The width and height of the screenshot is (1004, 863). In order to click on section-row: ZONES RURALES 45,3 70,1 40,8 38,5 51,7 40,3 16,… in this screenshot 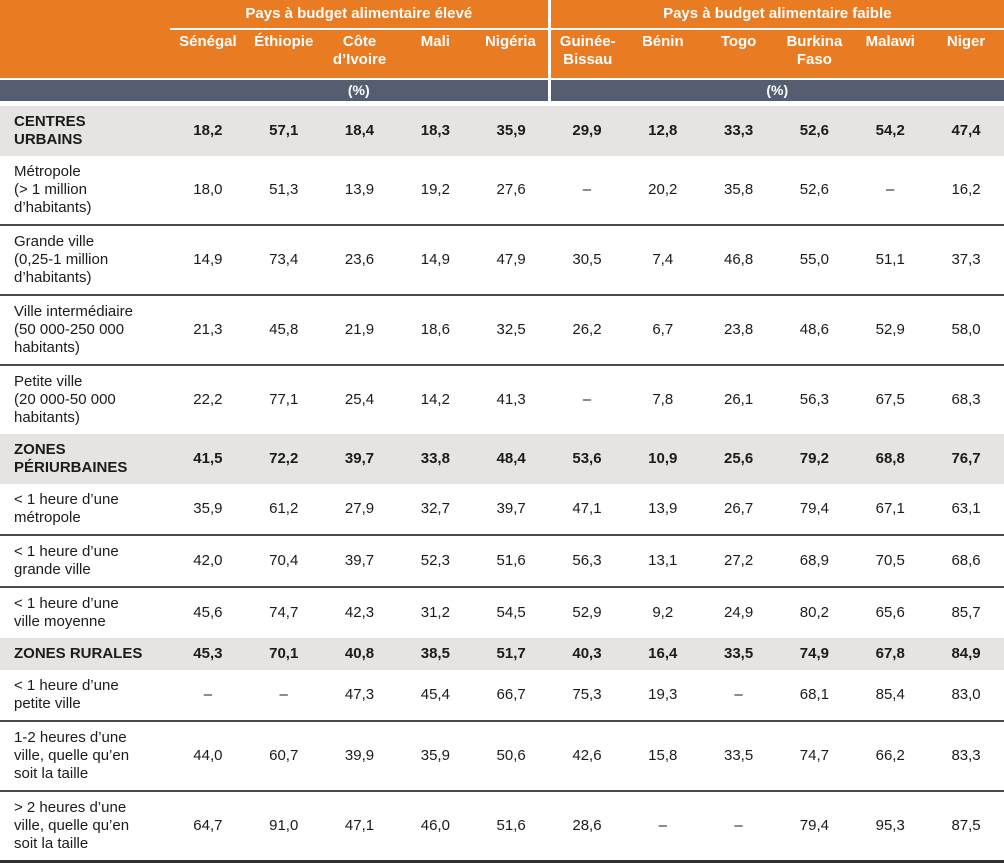, I will do `click(502, 654)`.